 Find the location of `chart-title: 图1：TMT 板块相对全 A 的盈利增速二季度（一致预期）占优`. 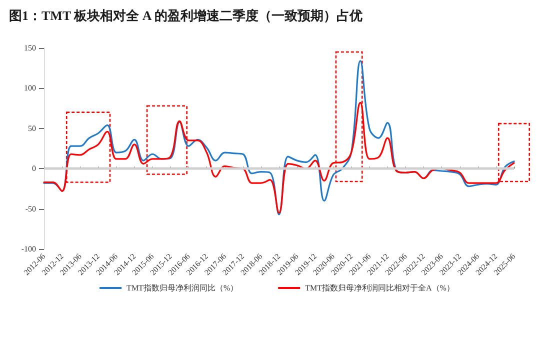

chart-title: 图1：TMT 板块相对全 A 的盈利增速二季度（一致预期）占优 is located at coordinates (185, 15).